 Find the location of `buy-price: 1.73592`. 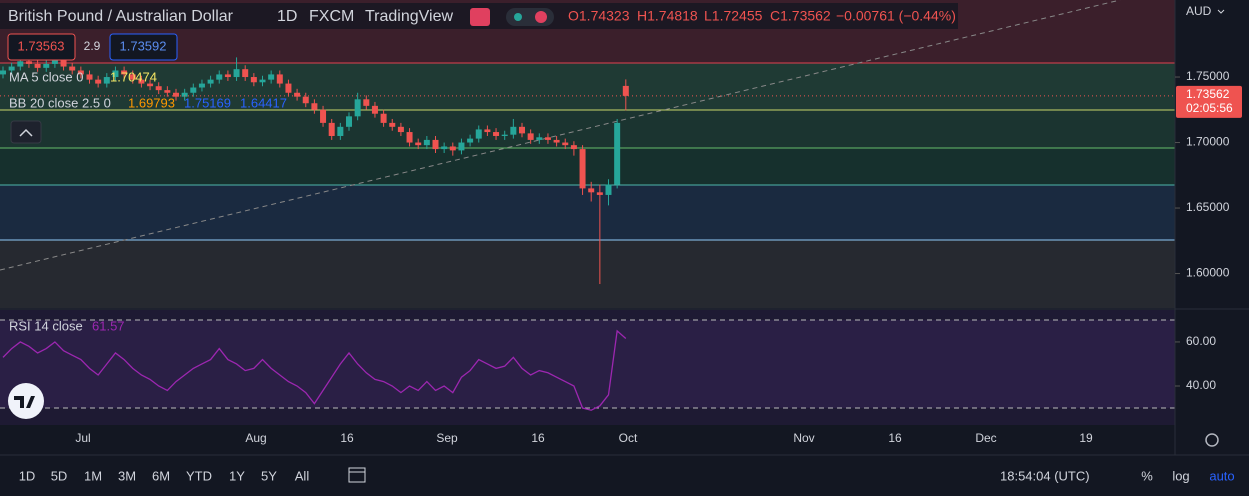

buy-price: 1.73592 is located at coordinates (143, 45).